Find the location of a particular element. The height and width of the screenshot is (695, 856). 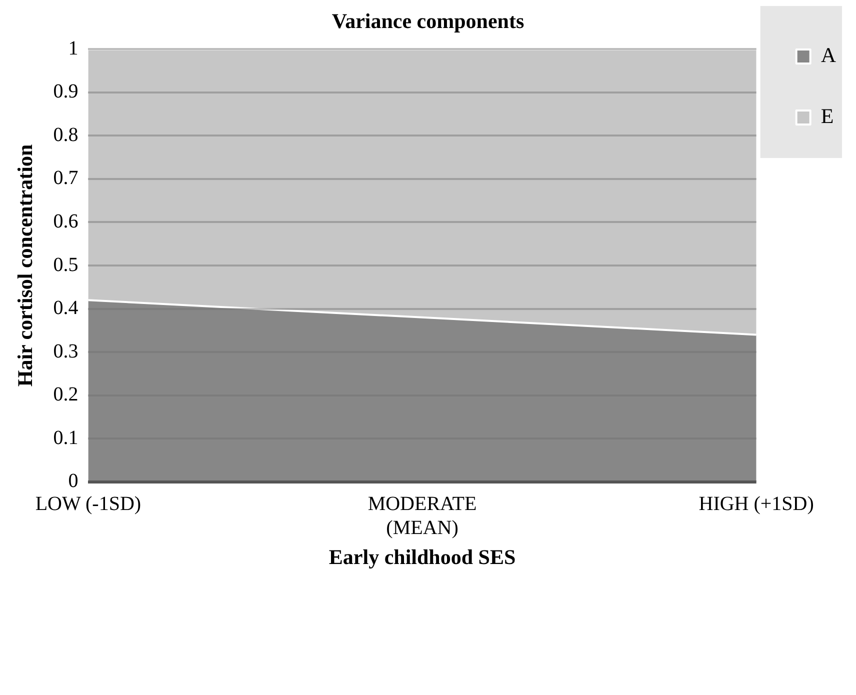

y-tick-label: 0.5 is located at coordinates (65, 265).